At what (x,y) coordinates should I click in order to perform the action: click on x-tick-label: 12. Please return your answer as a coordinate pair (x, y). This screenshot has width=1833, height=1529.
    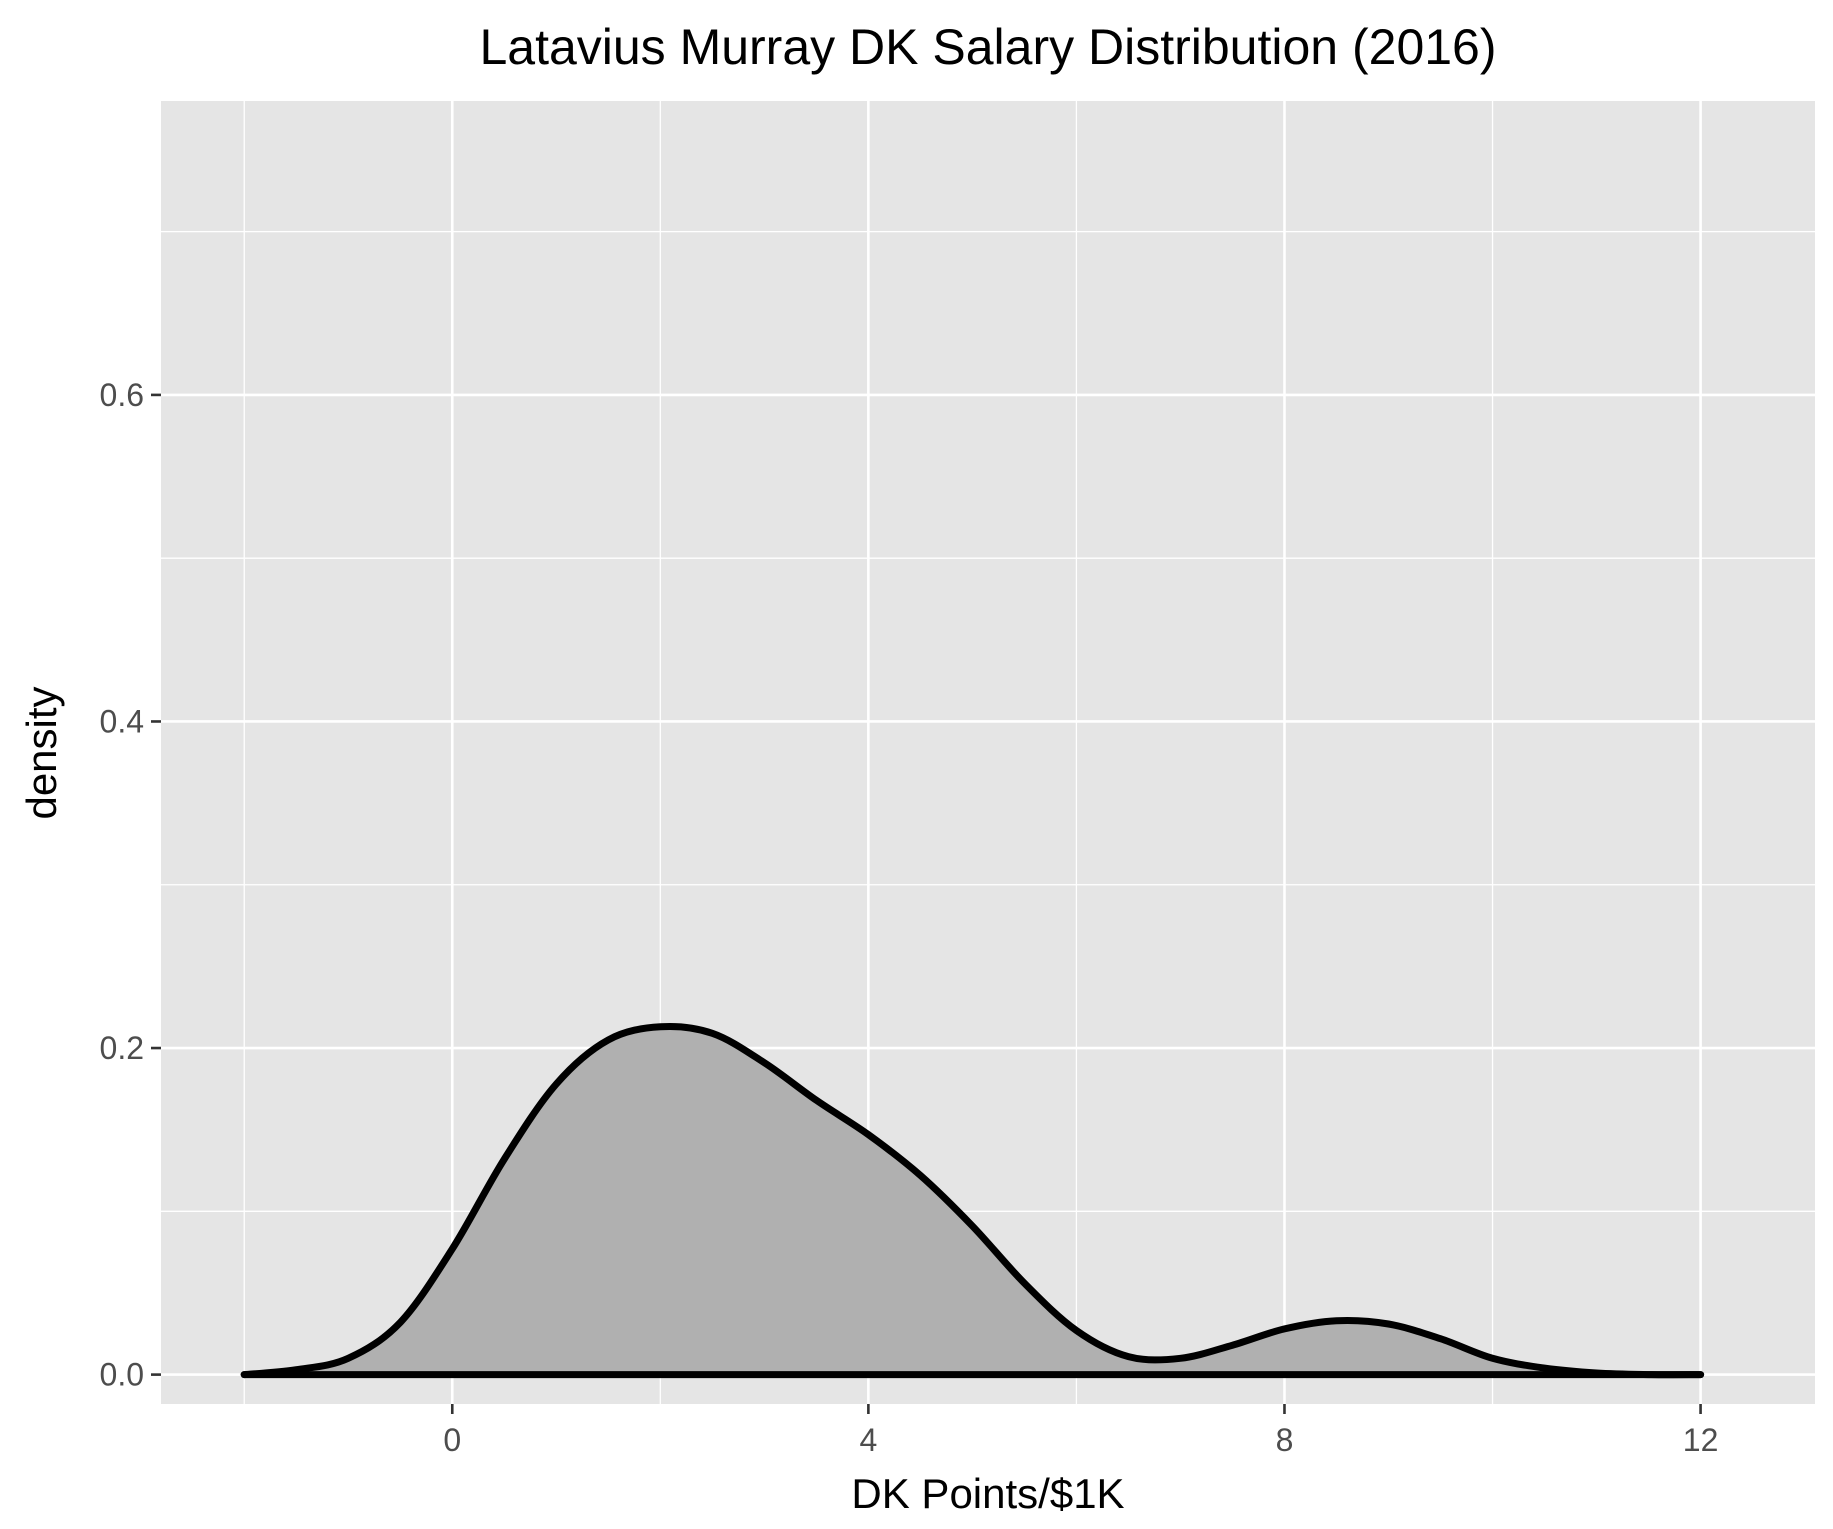
    Looking at the image, I should click on (1701, 1440).